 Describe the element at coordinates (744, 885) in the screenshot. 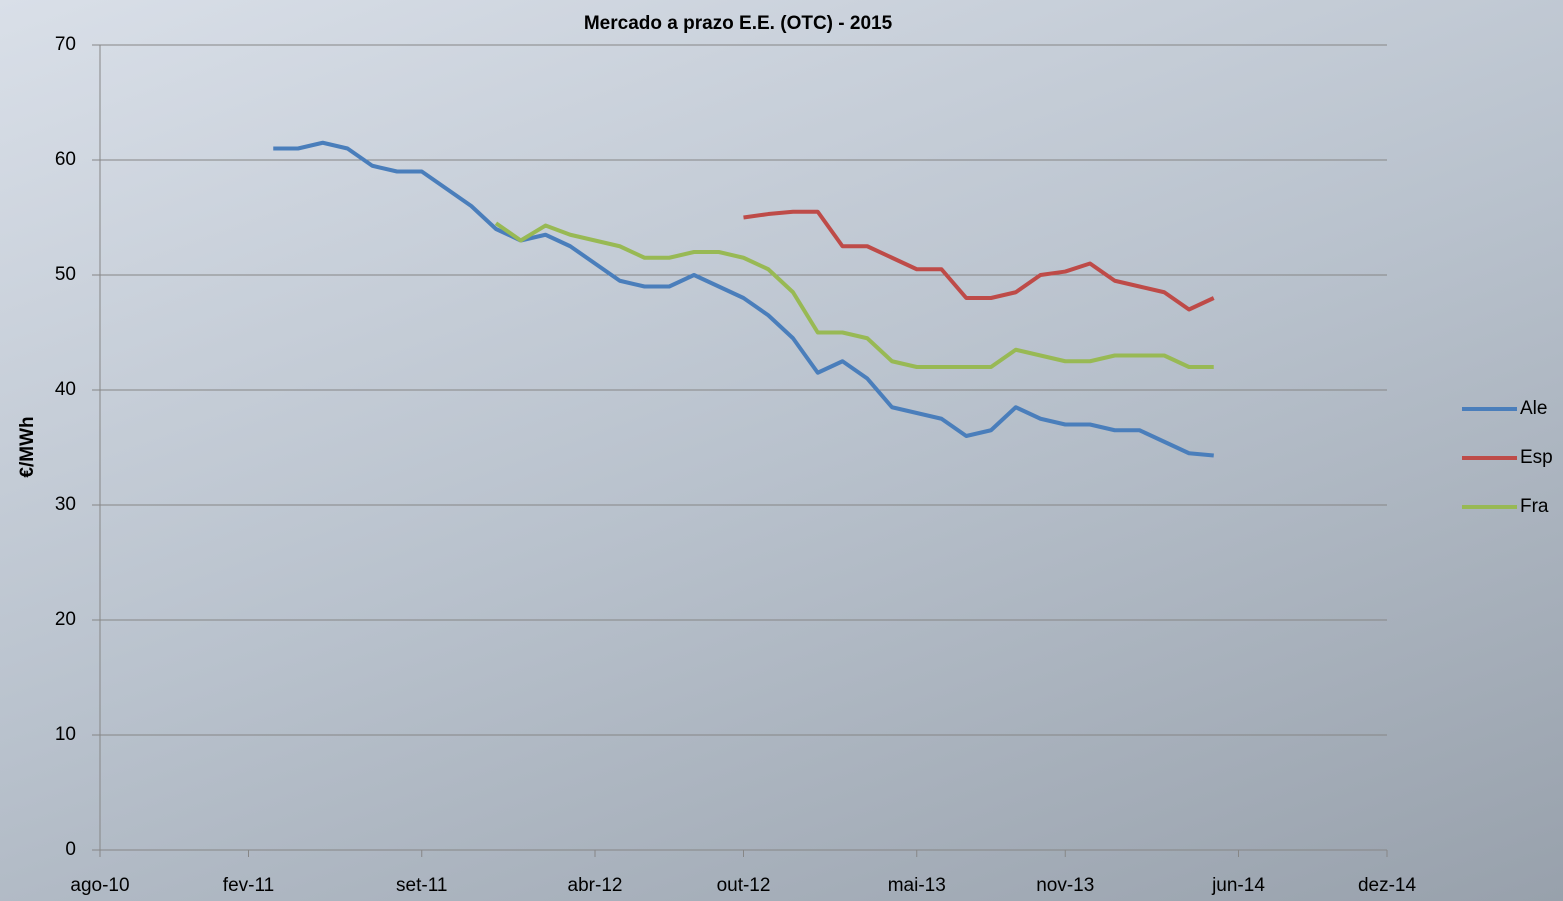

I see `x-tick-label: out-12` at that location.